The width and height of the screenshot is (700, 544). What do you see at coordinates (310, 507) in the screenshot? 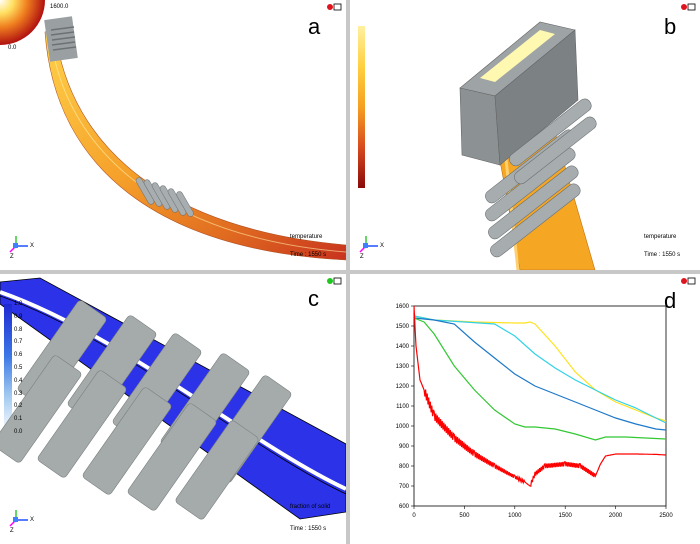
I see `legend-title: fraction of solid` at bounding box center [310, 507].